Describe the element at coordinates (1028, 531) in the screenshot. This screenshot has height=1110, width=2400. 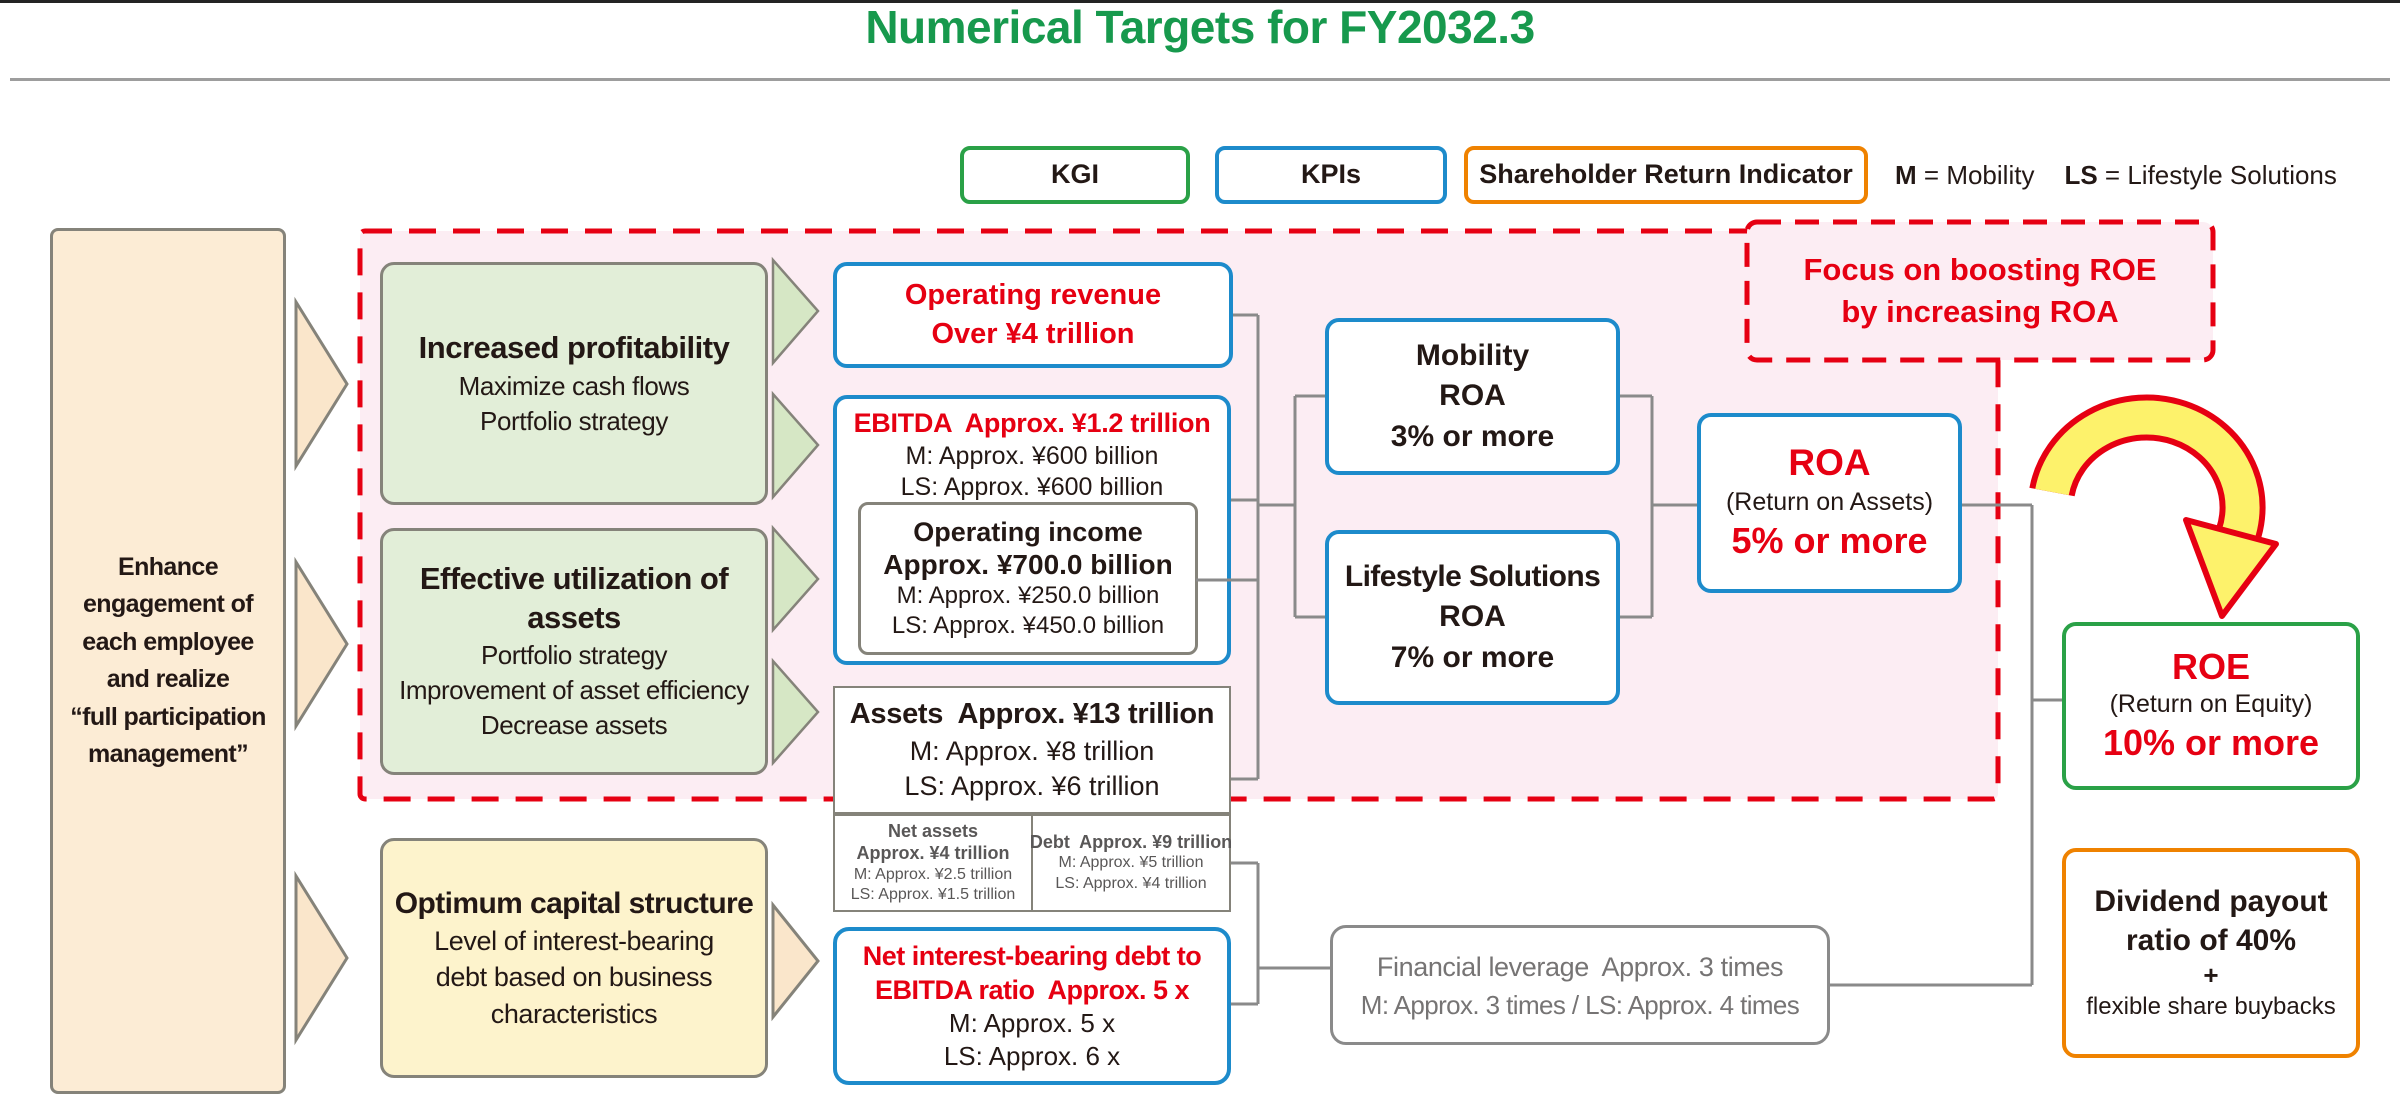
I see `operating-income-title: Operating income` at that location.